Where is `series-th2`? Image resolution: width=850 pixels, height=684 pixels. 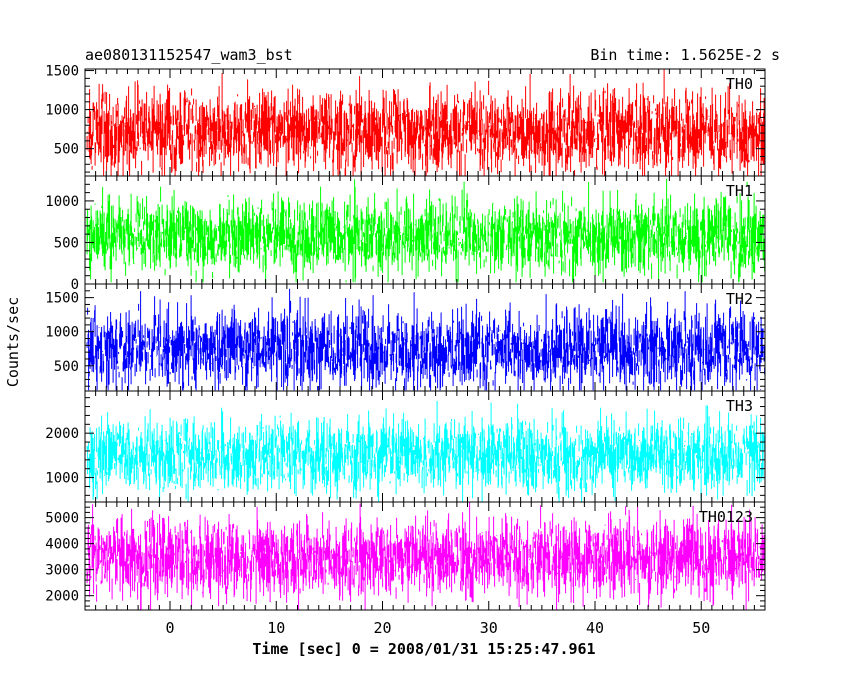
series-th2 is located at coordinates (426, 339).